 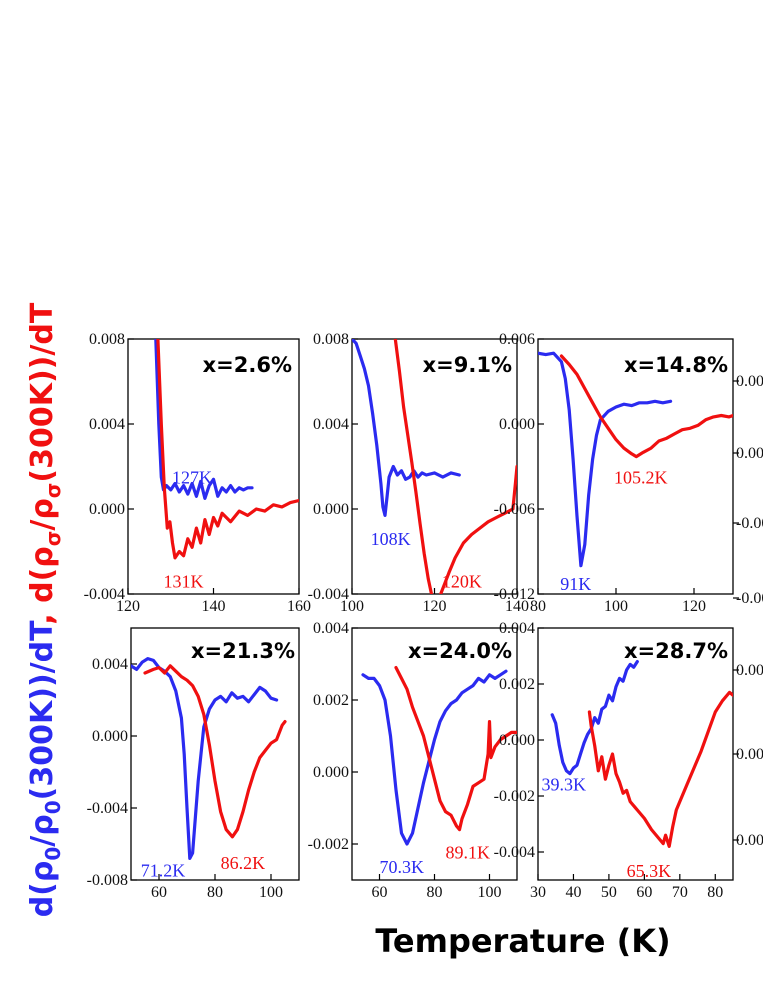 I want to click on y-tick-label: -0.006, so click(x=514, y=509).